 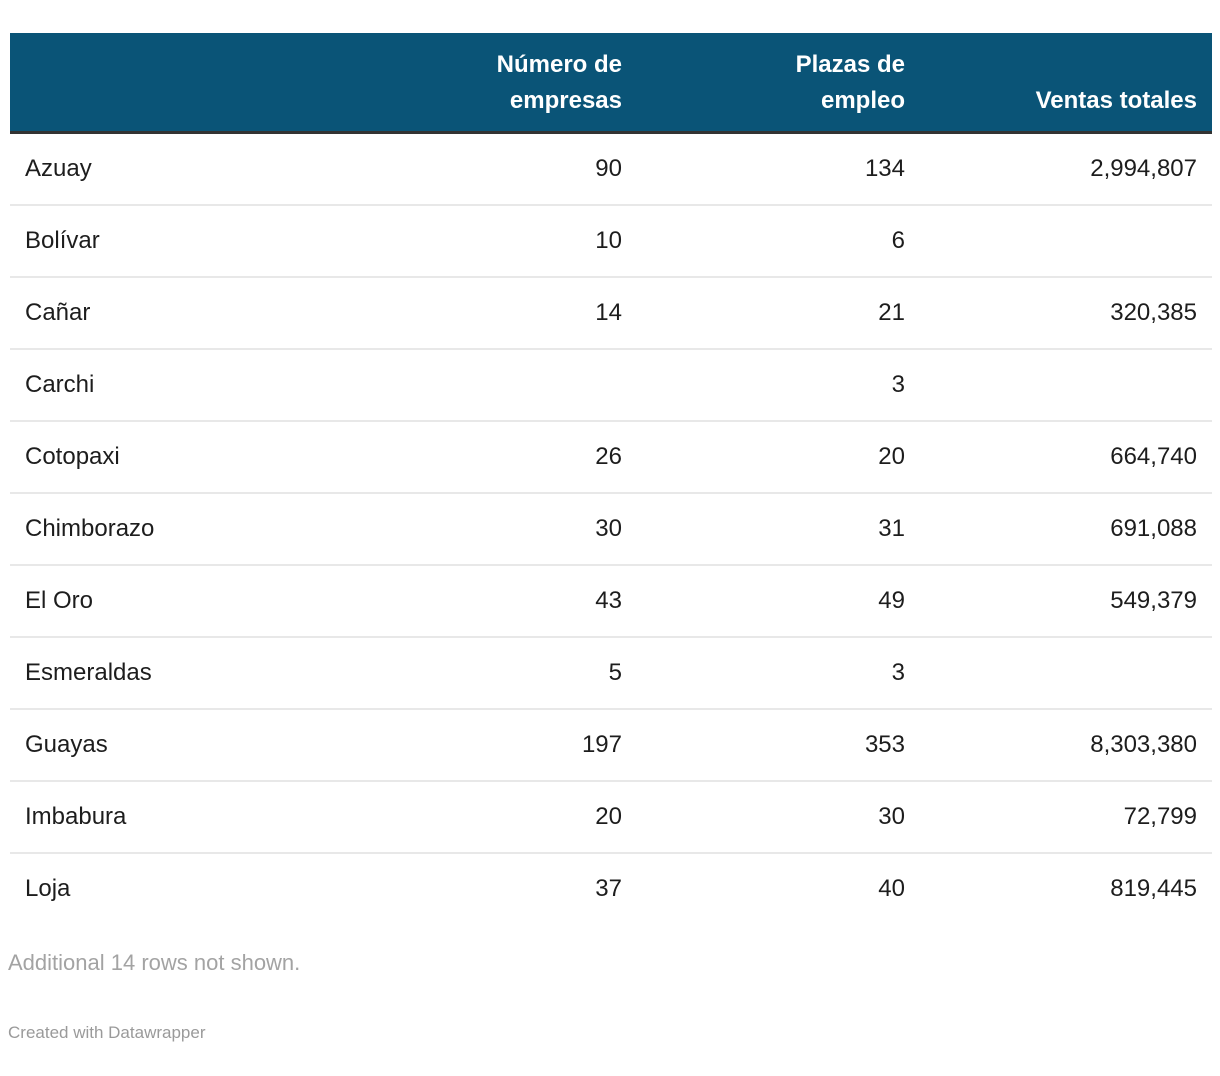 What do you see at coordinates (218, 817) in the screenshot?
I see `province-cell: Imbabura` at bounding box center [218, 817].